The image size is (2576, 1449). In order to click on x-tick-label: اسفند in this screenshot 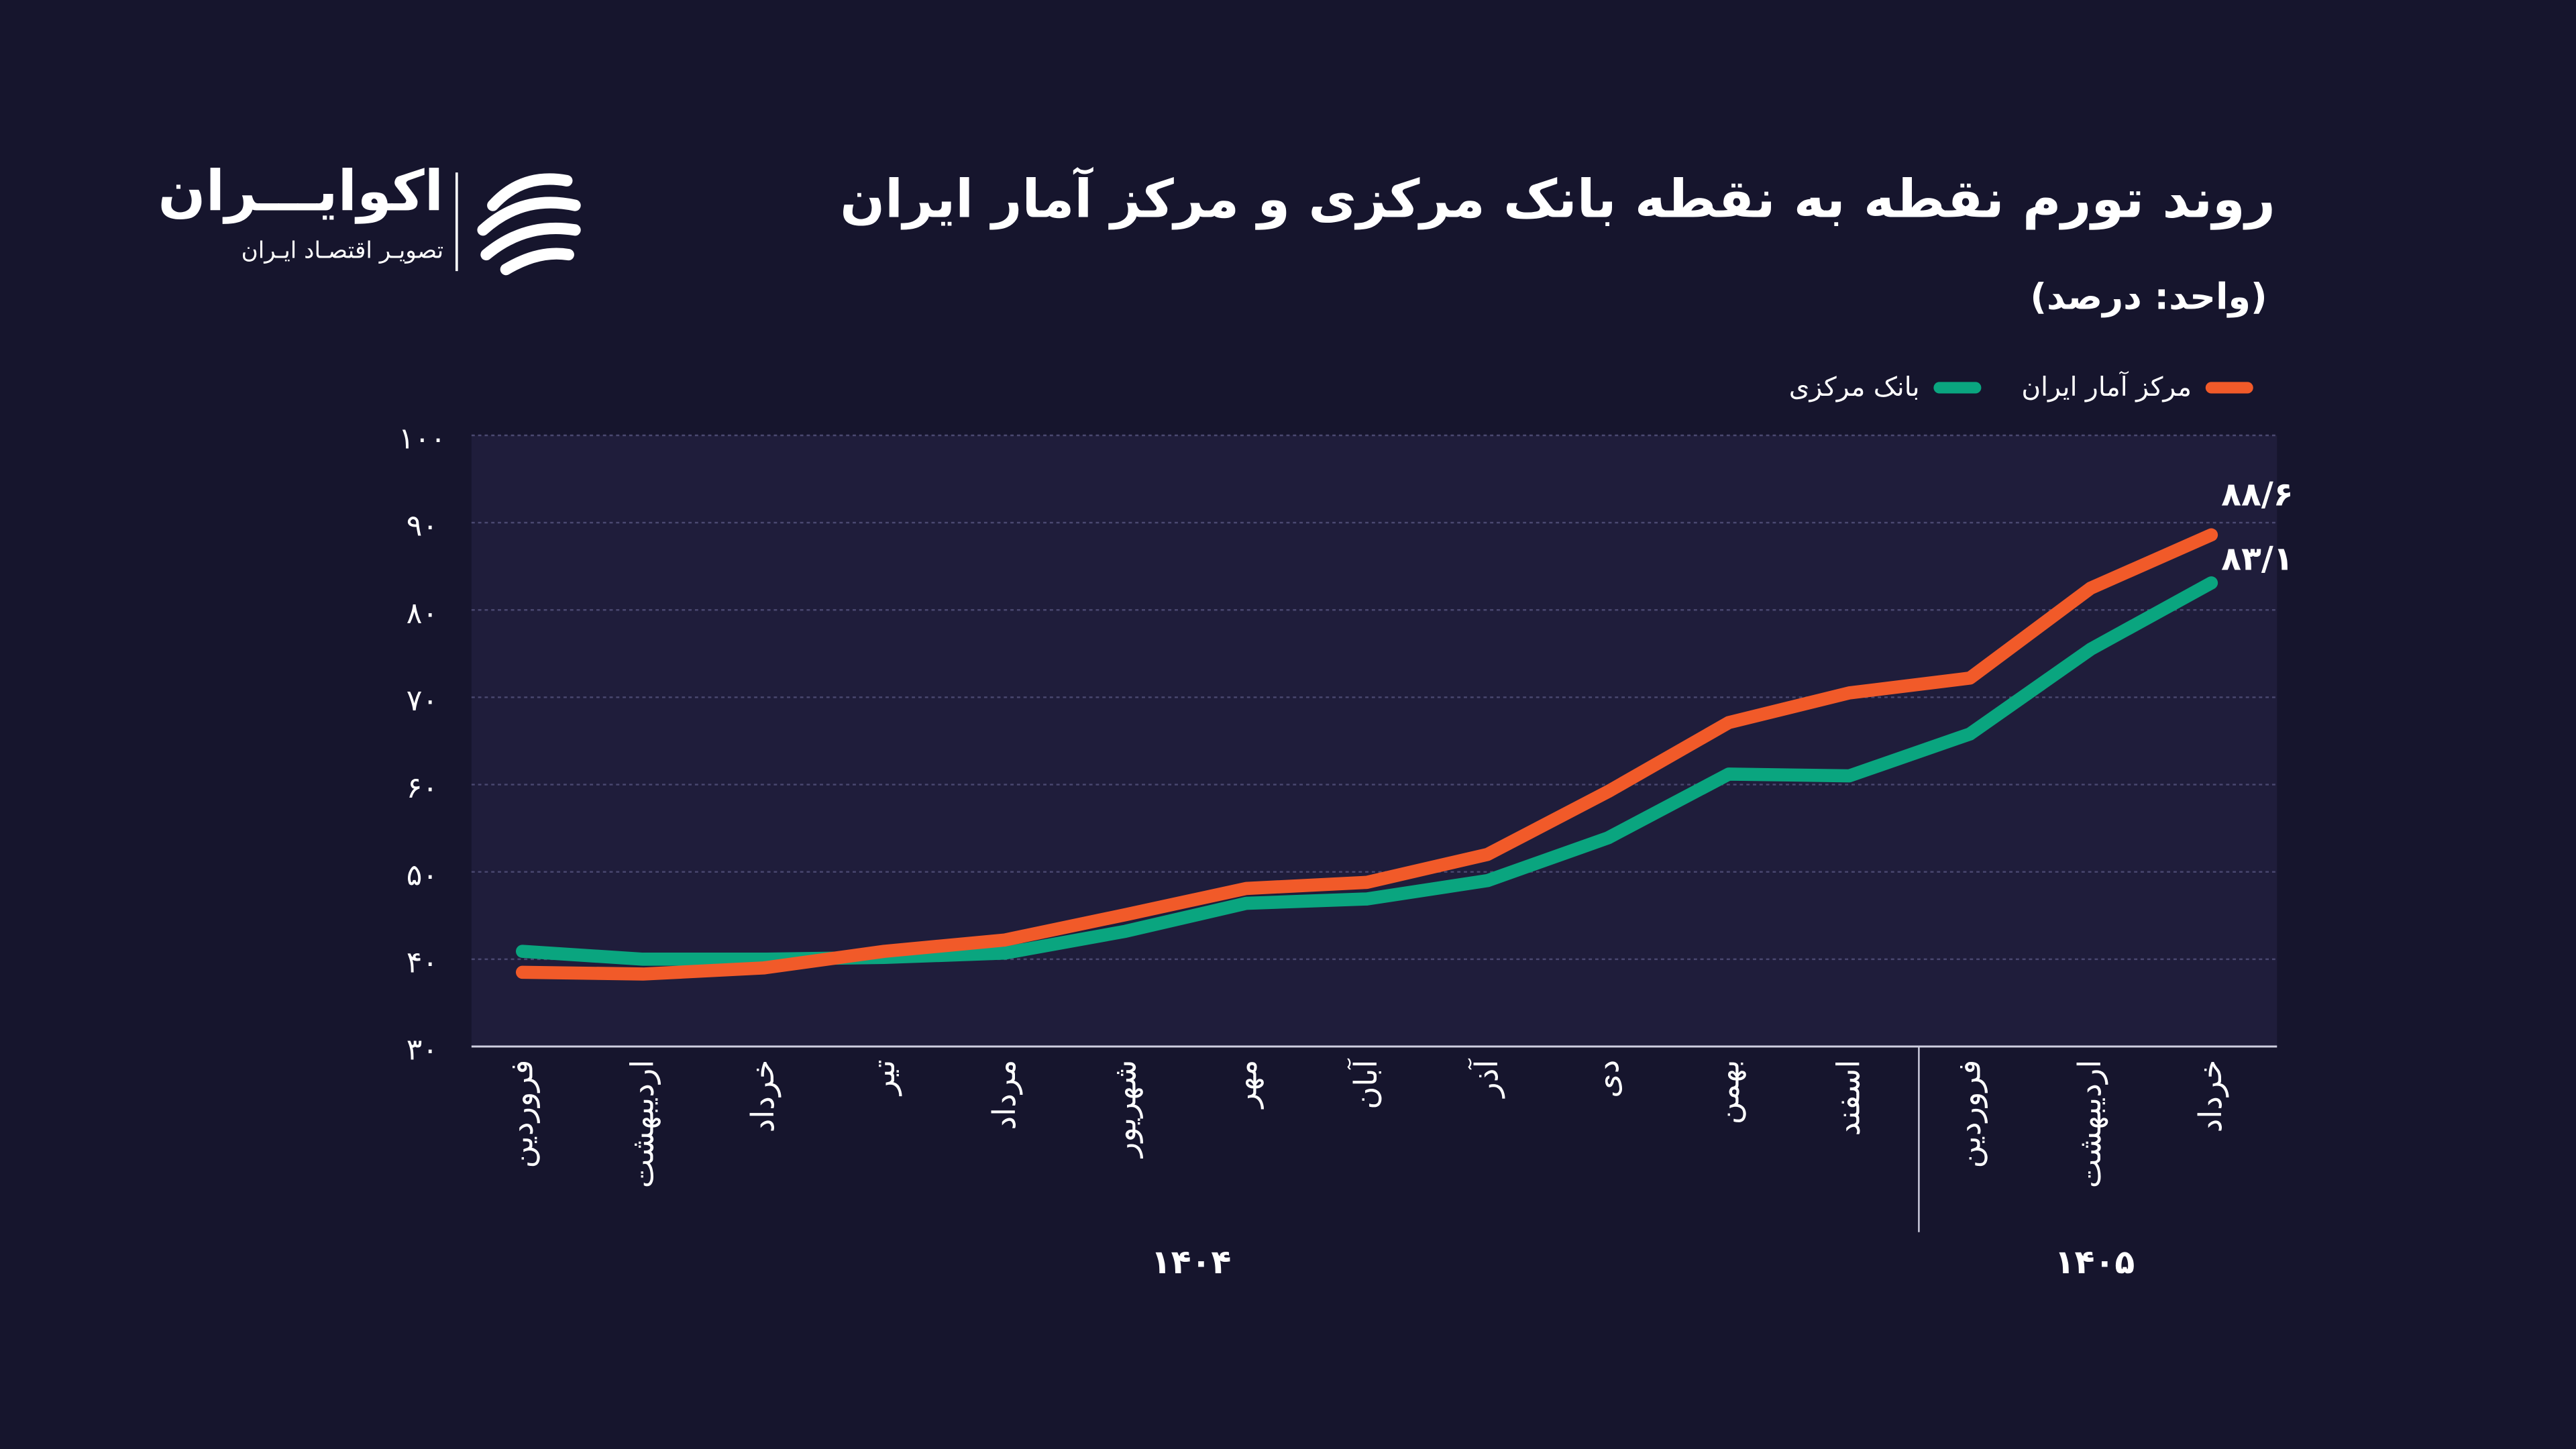, I will do `click(1849, 1098)`.